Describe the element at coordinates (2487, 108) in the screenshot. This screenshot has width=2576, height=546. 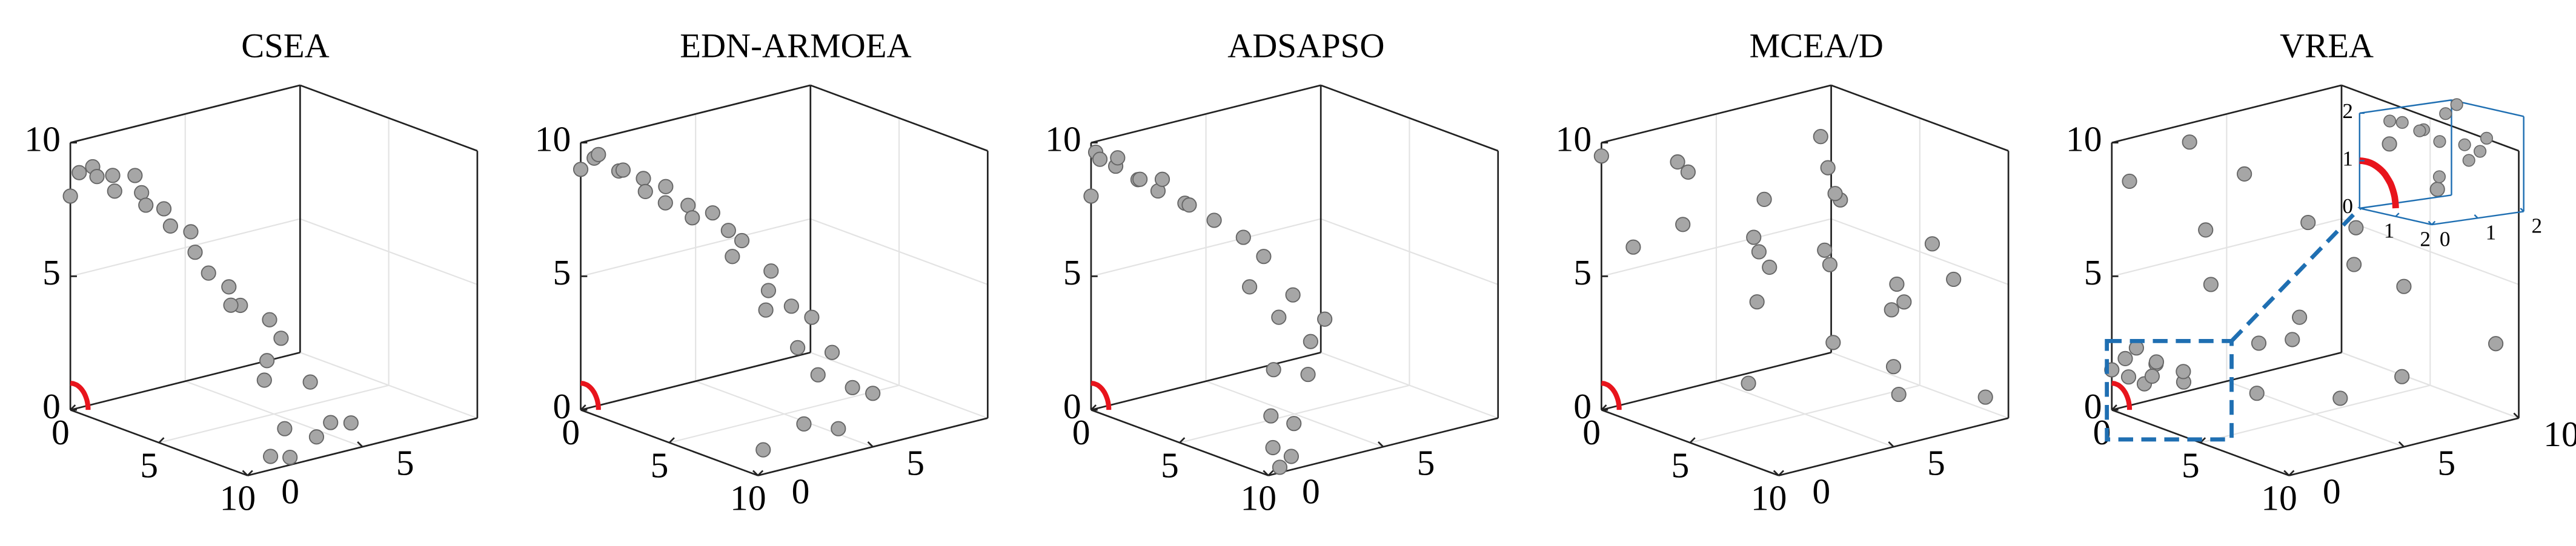
I see `inset-axis-line` at that location.